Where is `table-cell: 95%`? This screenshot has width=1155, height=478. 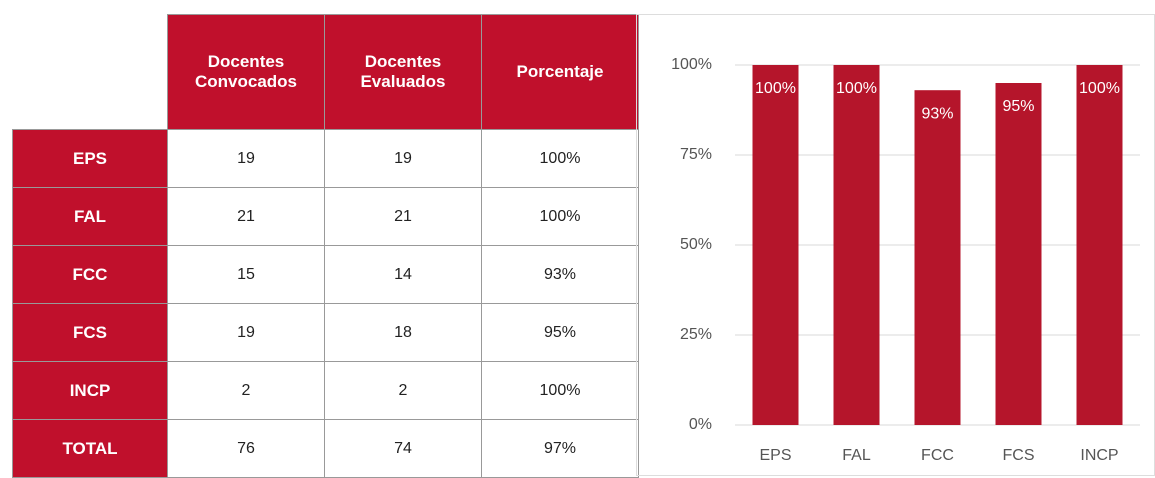 table-cell: 95% is located at coordinates (560, 332).